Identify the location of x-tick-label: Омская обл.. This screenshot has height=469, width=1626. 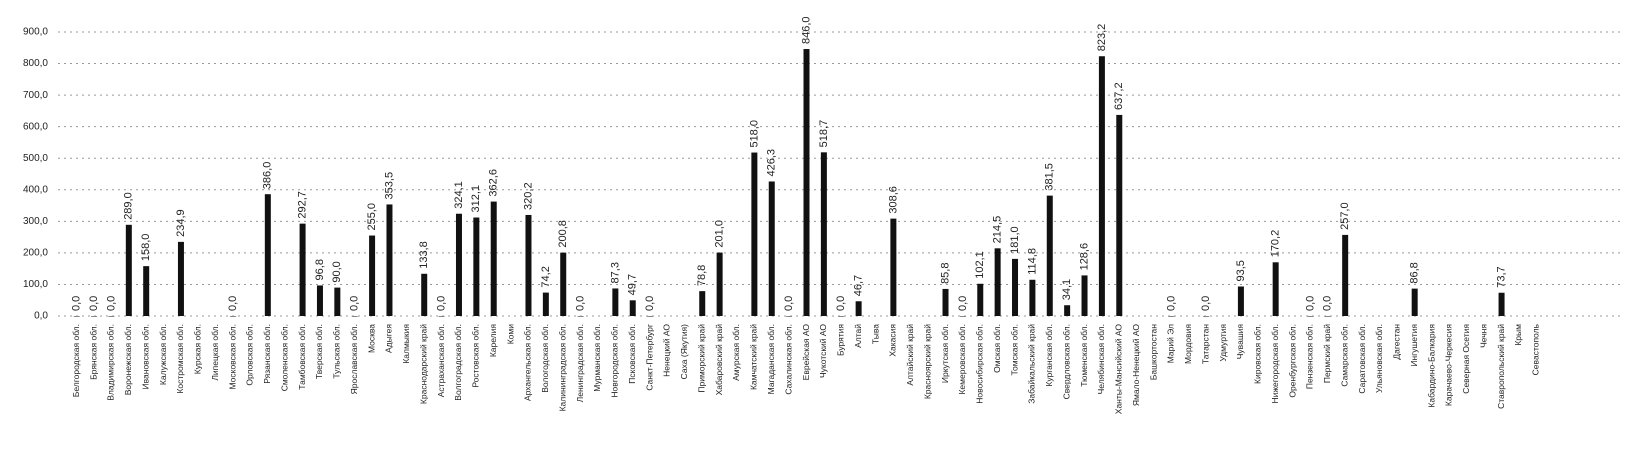
(997, 348).